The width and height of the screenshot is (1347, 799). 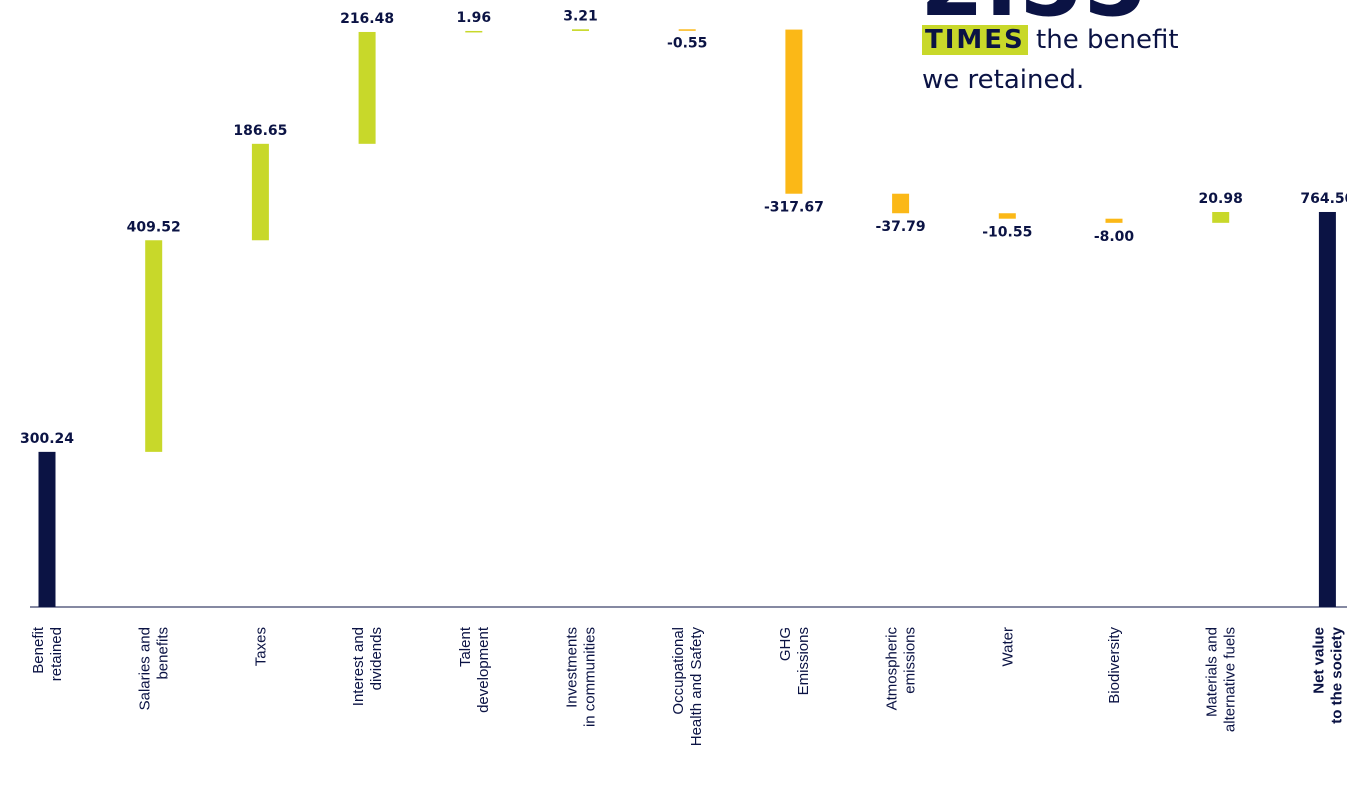 I want to click on value-label-atmospheric-emissions: -37.79, so click(x=901, y=227).